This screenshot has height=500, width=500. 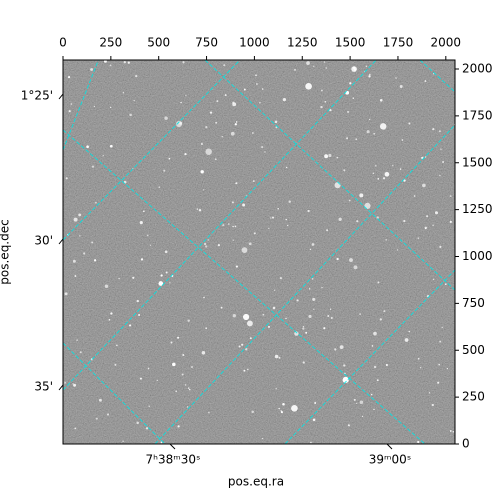 What do you see at coordinates (473, 350) in the screenshot?
I see `y-tick-label: 500` at bounding box center [473, 350].